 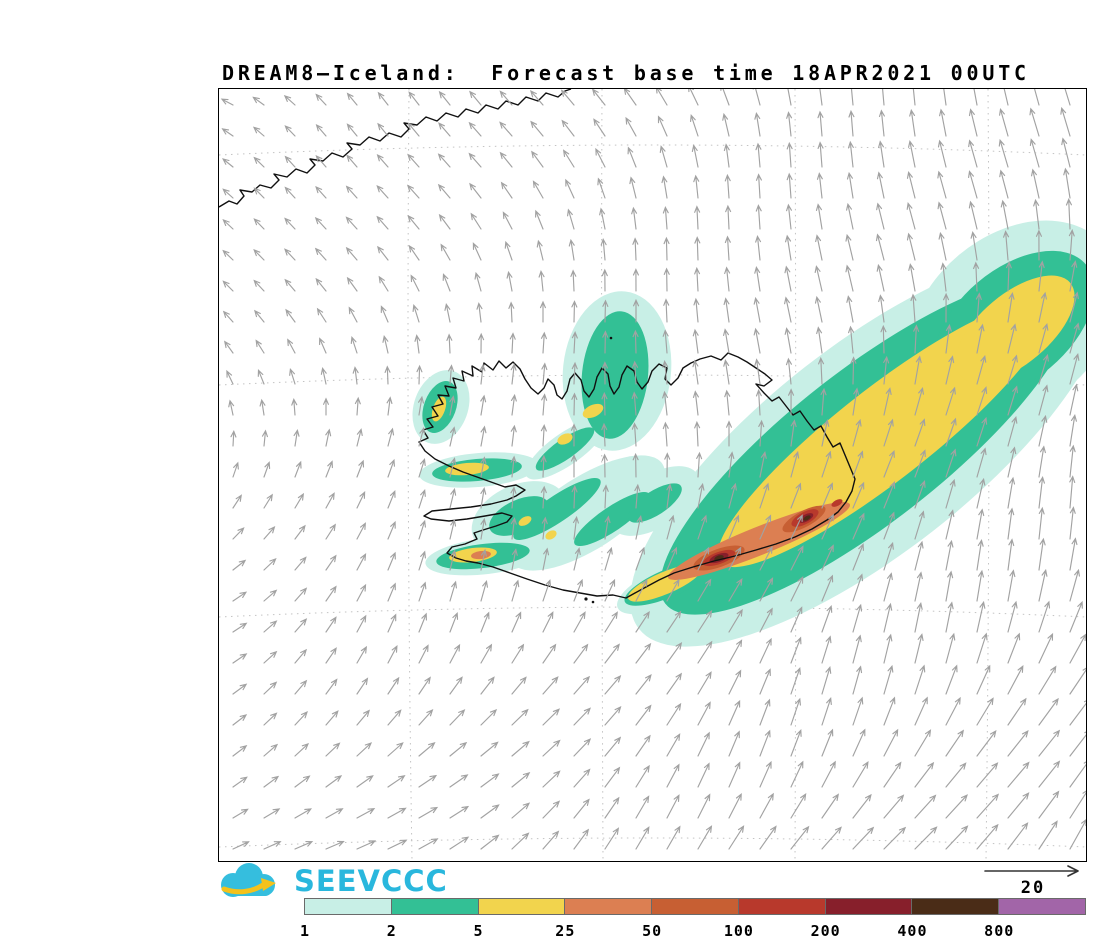 I want to click on colorbar-label: 25, so click(x=565, y=931).